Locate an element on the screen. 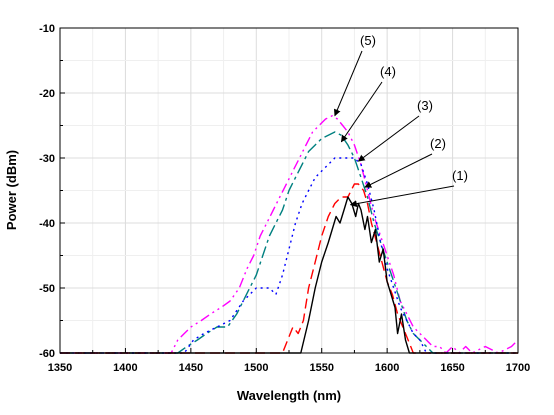  series-annotation-label: (3) is located at coordinates (425, 105).